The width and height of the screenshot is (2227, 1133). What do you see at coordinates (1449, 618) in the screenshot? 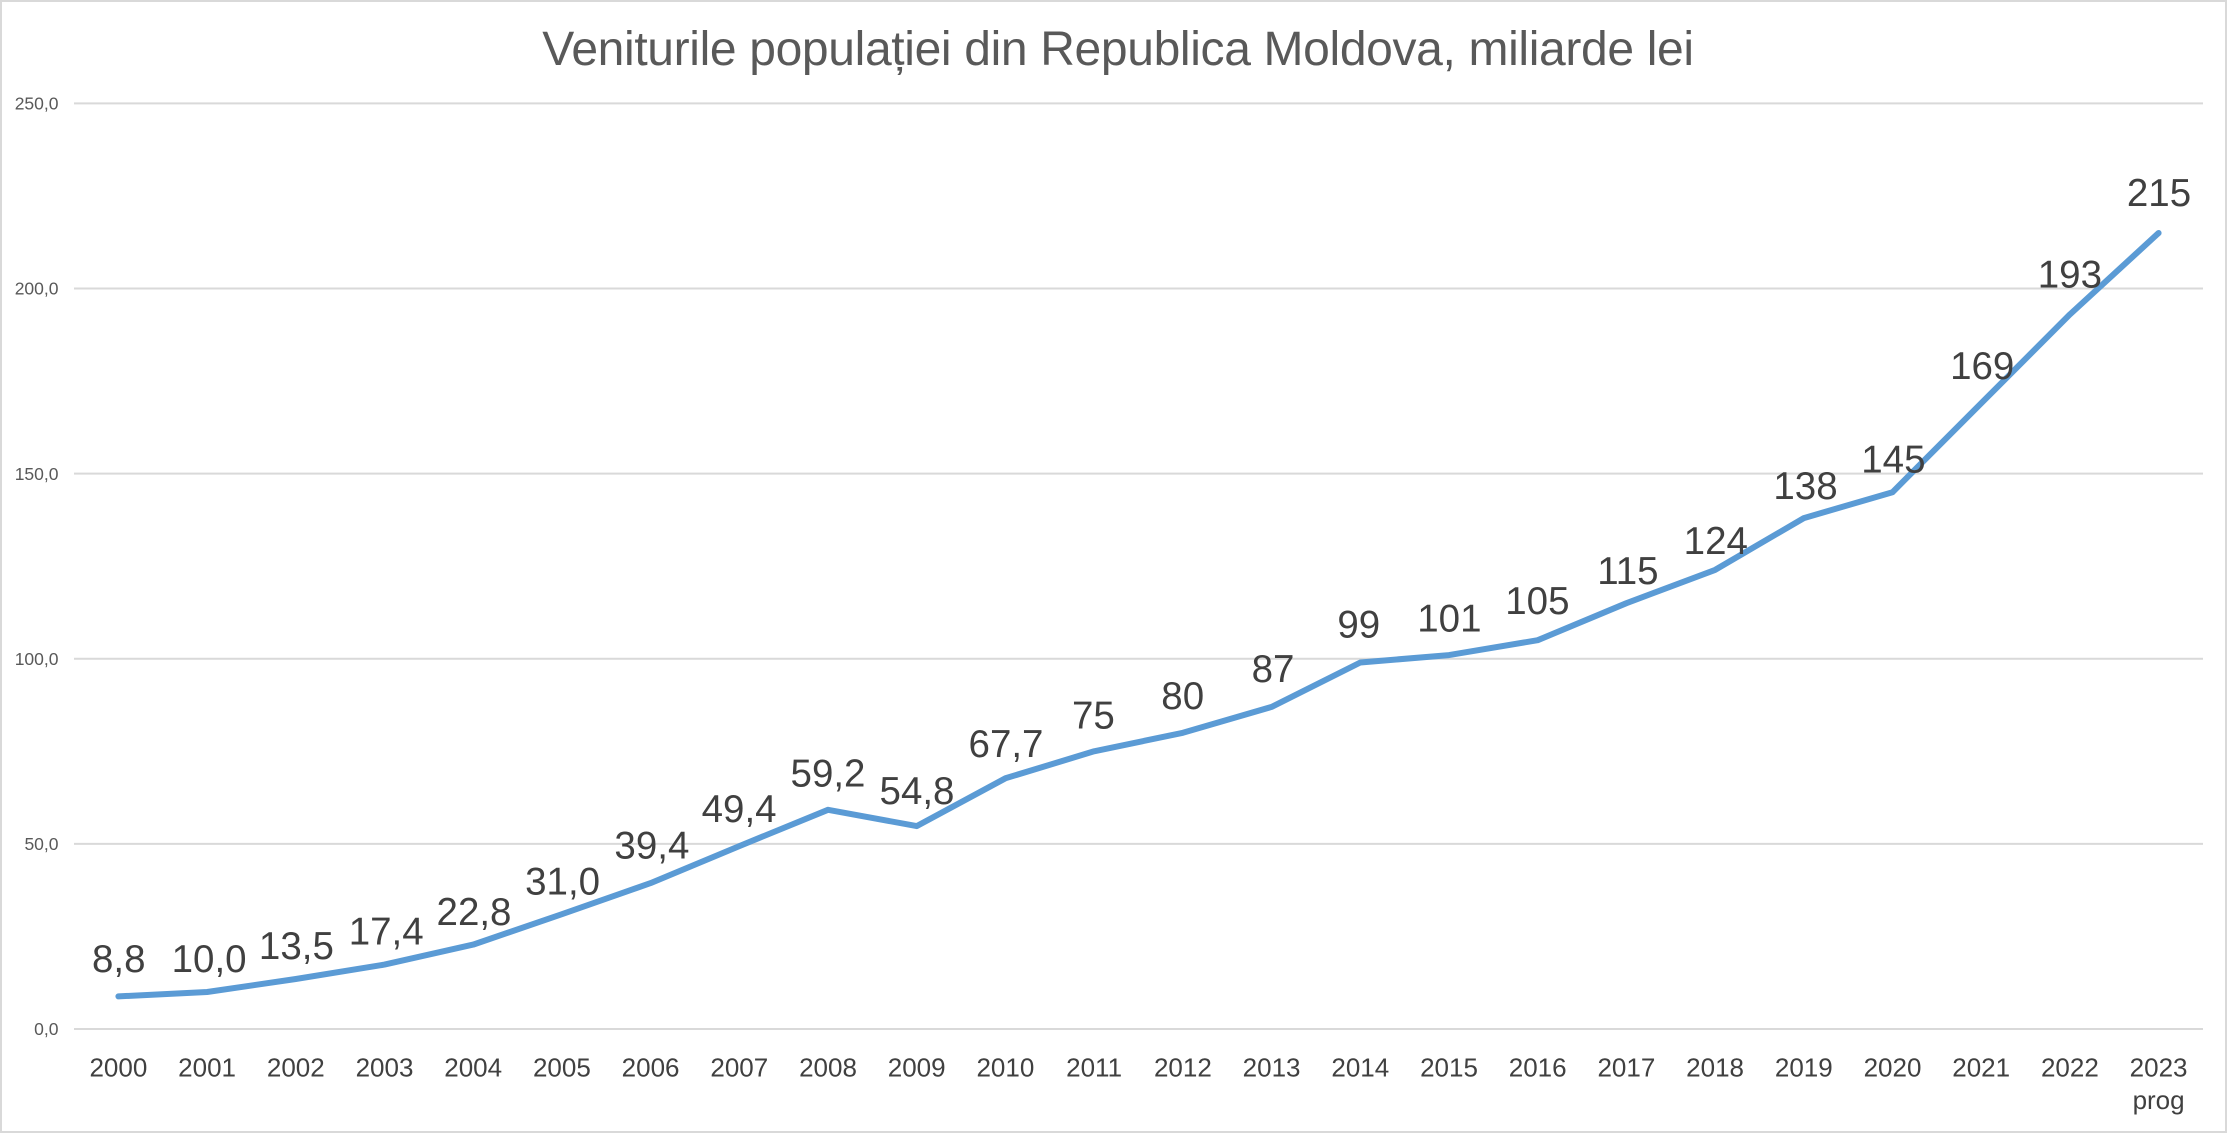
I see `svg-text: 101` at bounding box center [1449, 618].